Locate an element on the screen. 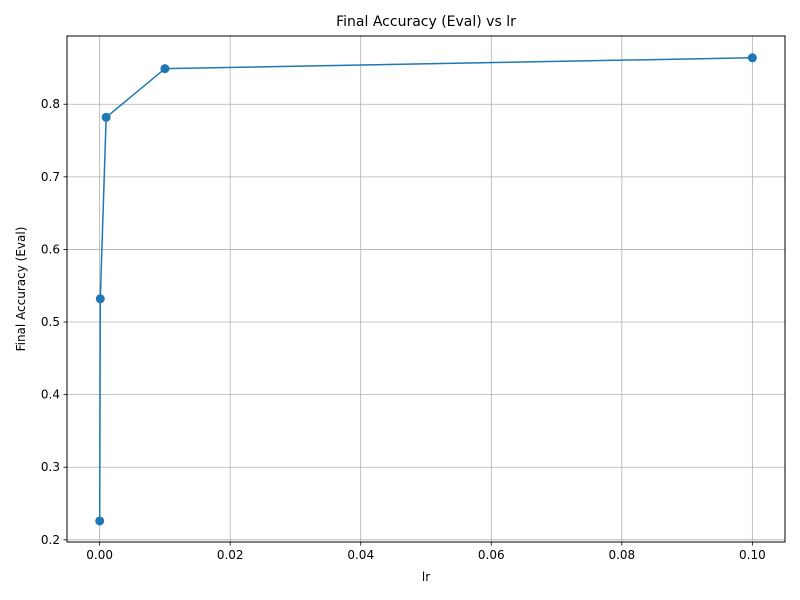 The image size is (800, 600). x-tick-label: 0.02 is located at coordinates (230, 555).